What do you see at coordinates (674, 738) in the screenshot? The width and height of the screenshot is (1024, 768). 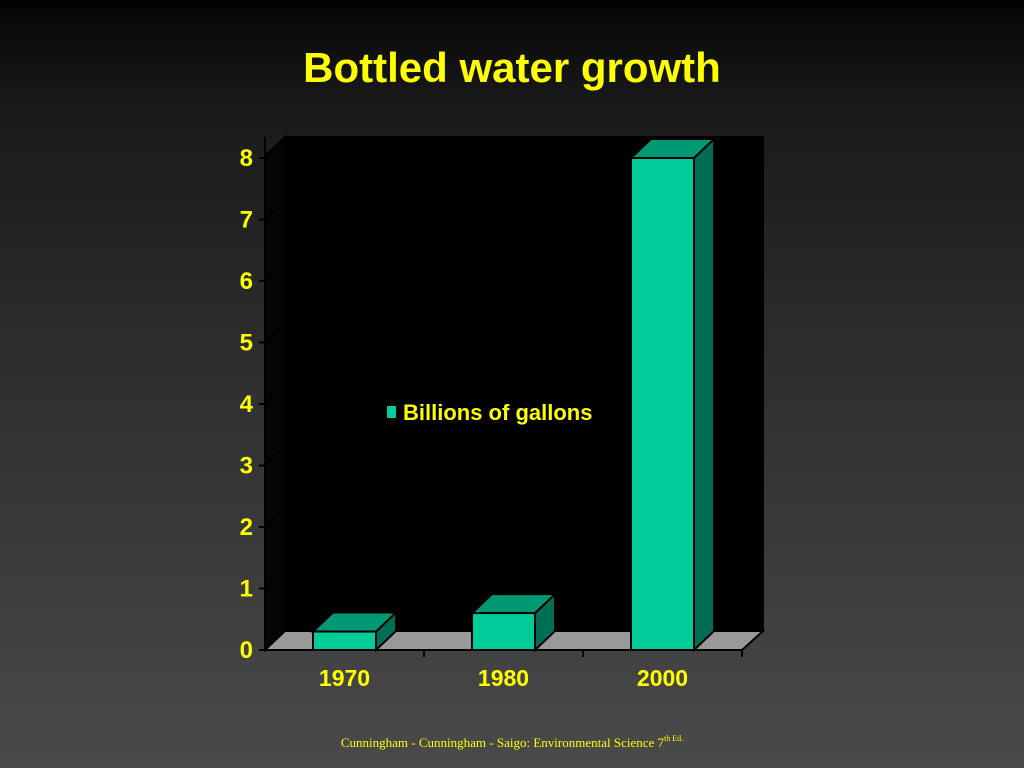 I see `citation-edition: th Ed.` at bounding box center [674, 738].